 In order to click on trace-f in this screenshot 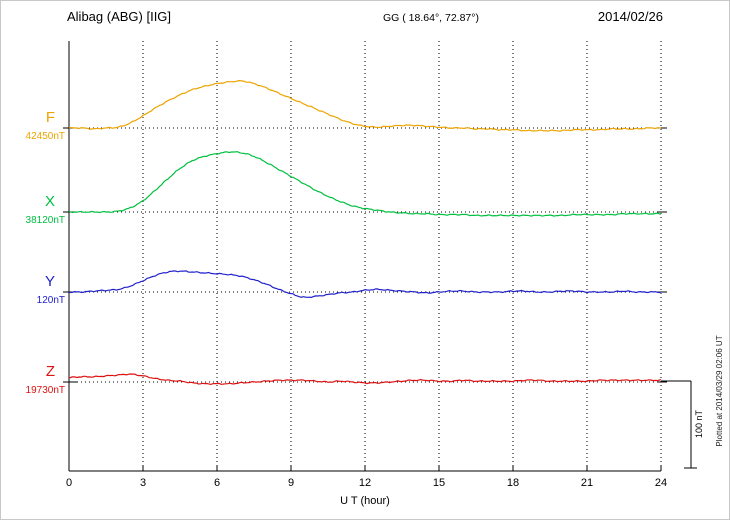, I will do `click(365, 105)`.